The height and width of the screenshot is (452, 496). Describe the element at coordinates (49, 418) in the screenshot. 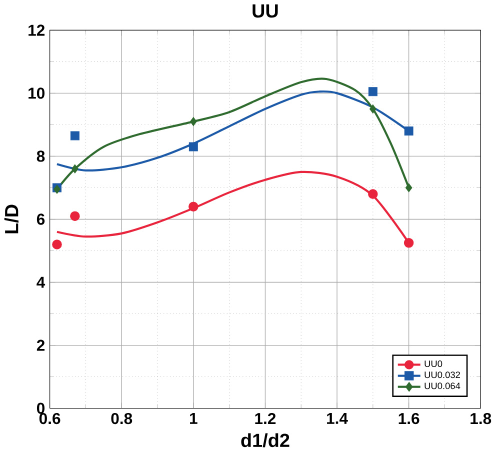

I see `x-tick-label: 0.6` at that location.